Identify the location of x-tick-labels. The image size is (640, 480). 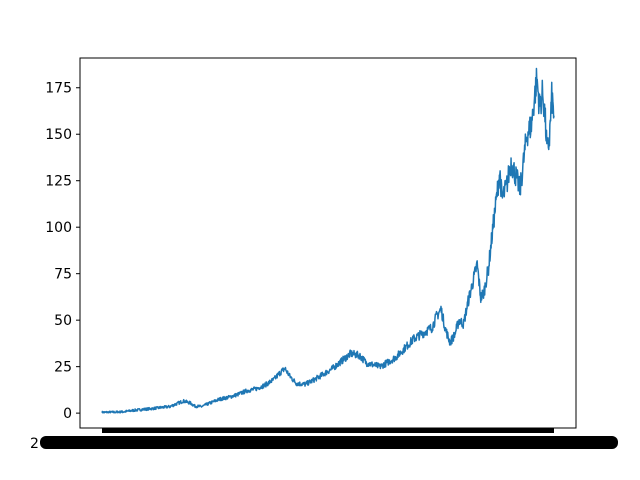
(329, 442).